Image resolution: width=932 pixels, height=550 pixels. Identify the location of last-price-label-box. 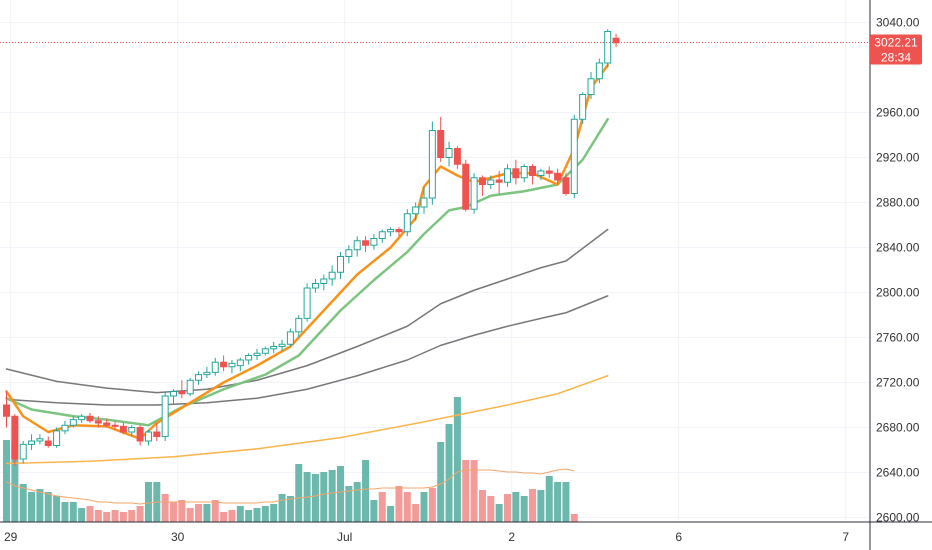
(896, 49).